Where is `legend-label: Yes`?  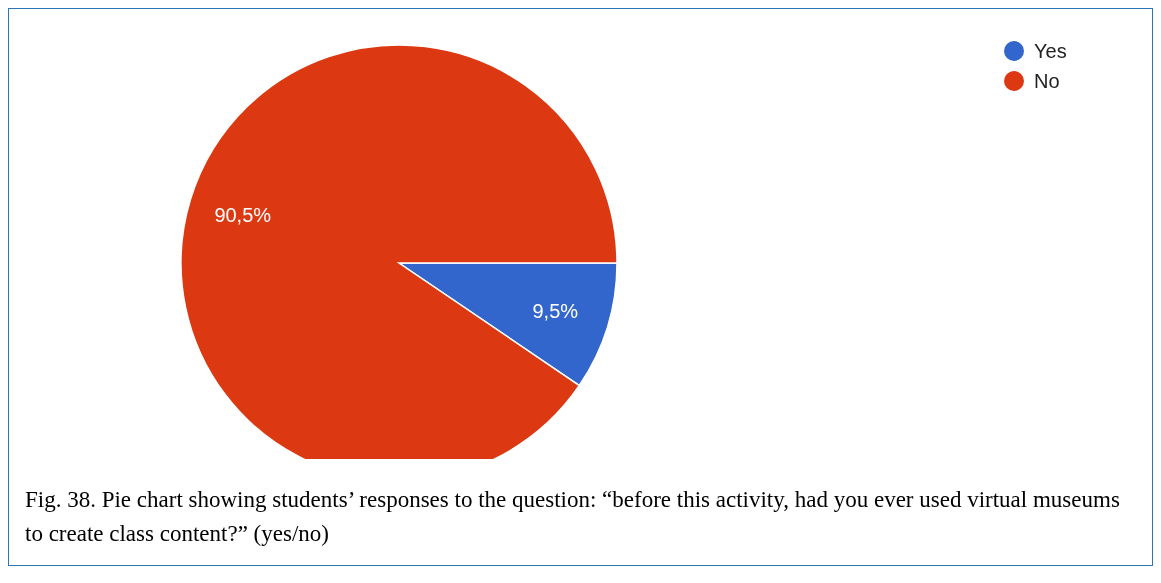 legend-label: Yes is located at coordinates (1050, 51).